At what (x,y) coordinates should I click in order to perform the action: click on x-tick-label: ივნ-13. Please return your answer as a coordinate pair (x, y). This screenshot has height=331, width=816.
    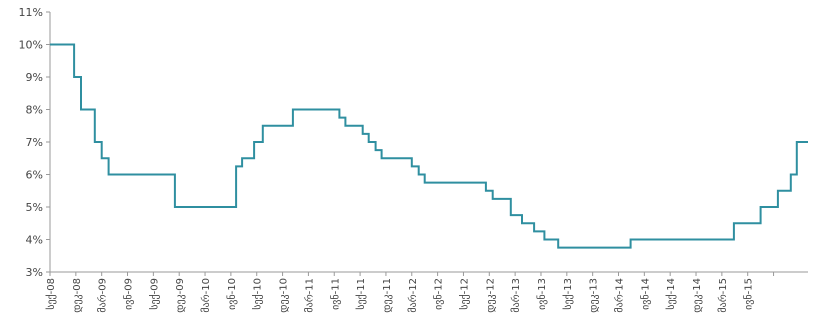
    Looking at the image, I should click on (542, 294).